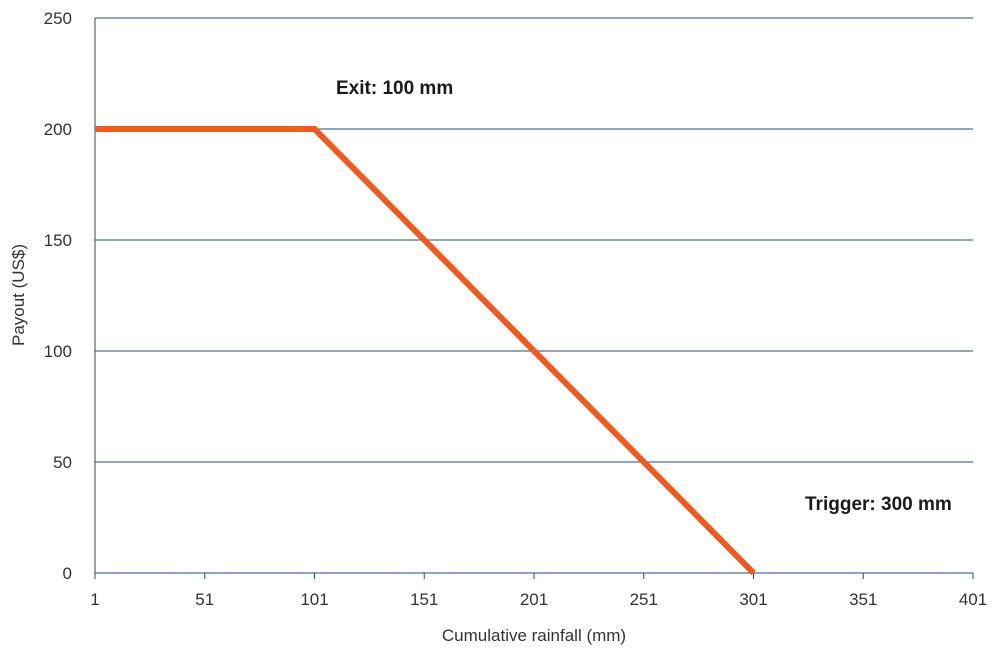 This screenshot has width=993, height=648. I want to click on x-tick-label: 251, so click(644, 599).